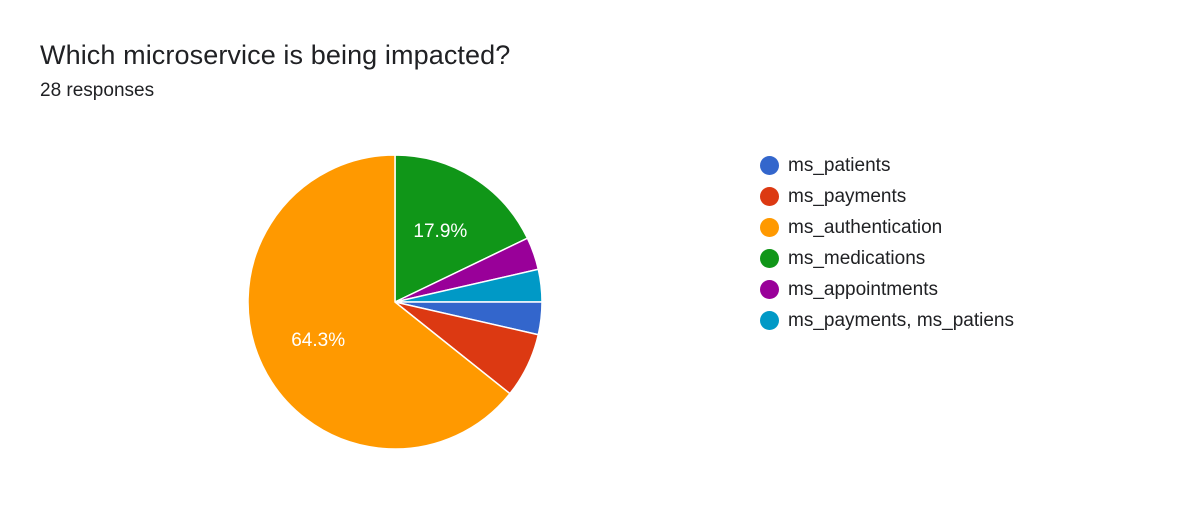 This screenshot has width=1200, height=505. I want to click on legend-item: ms_appointments, so click(887, 289).